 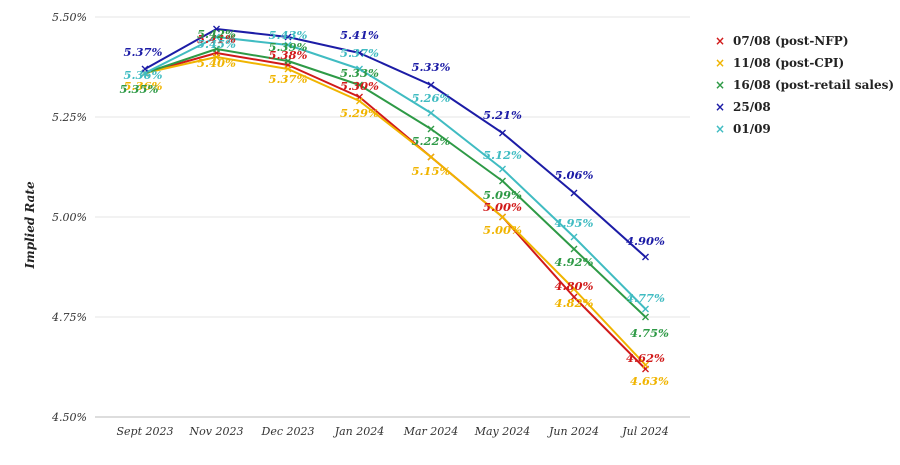 I want to click on x-tick-label: Jun 2024, so click(x=573, y=431).